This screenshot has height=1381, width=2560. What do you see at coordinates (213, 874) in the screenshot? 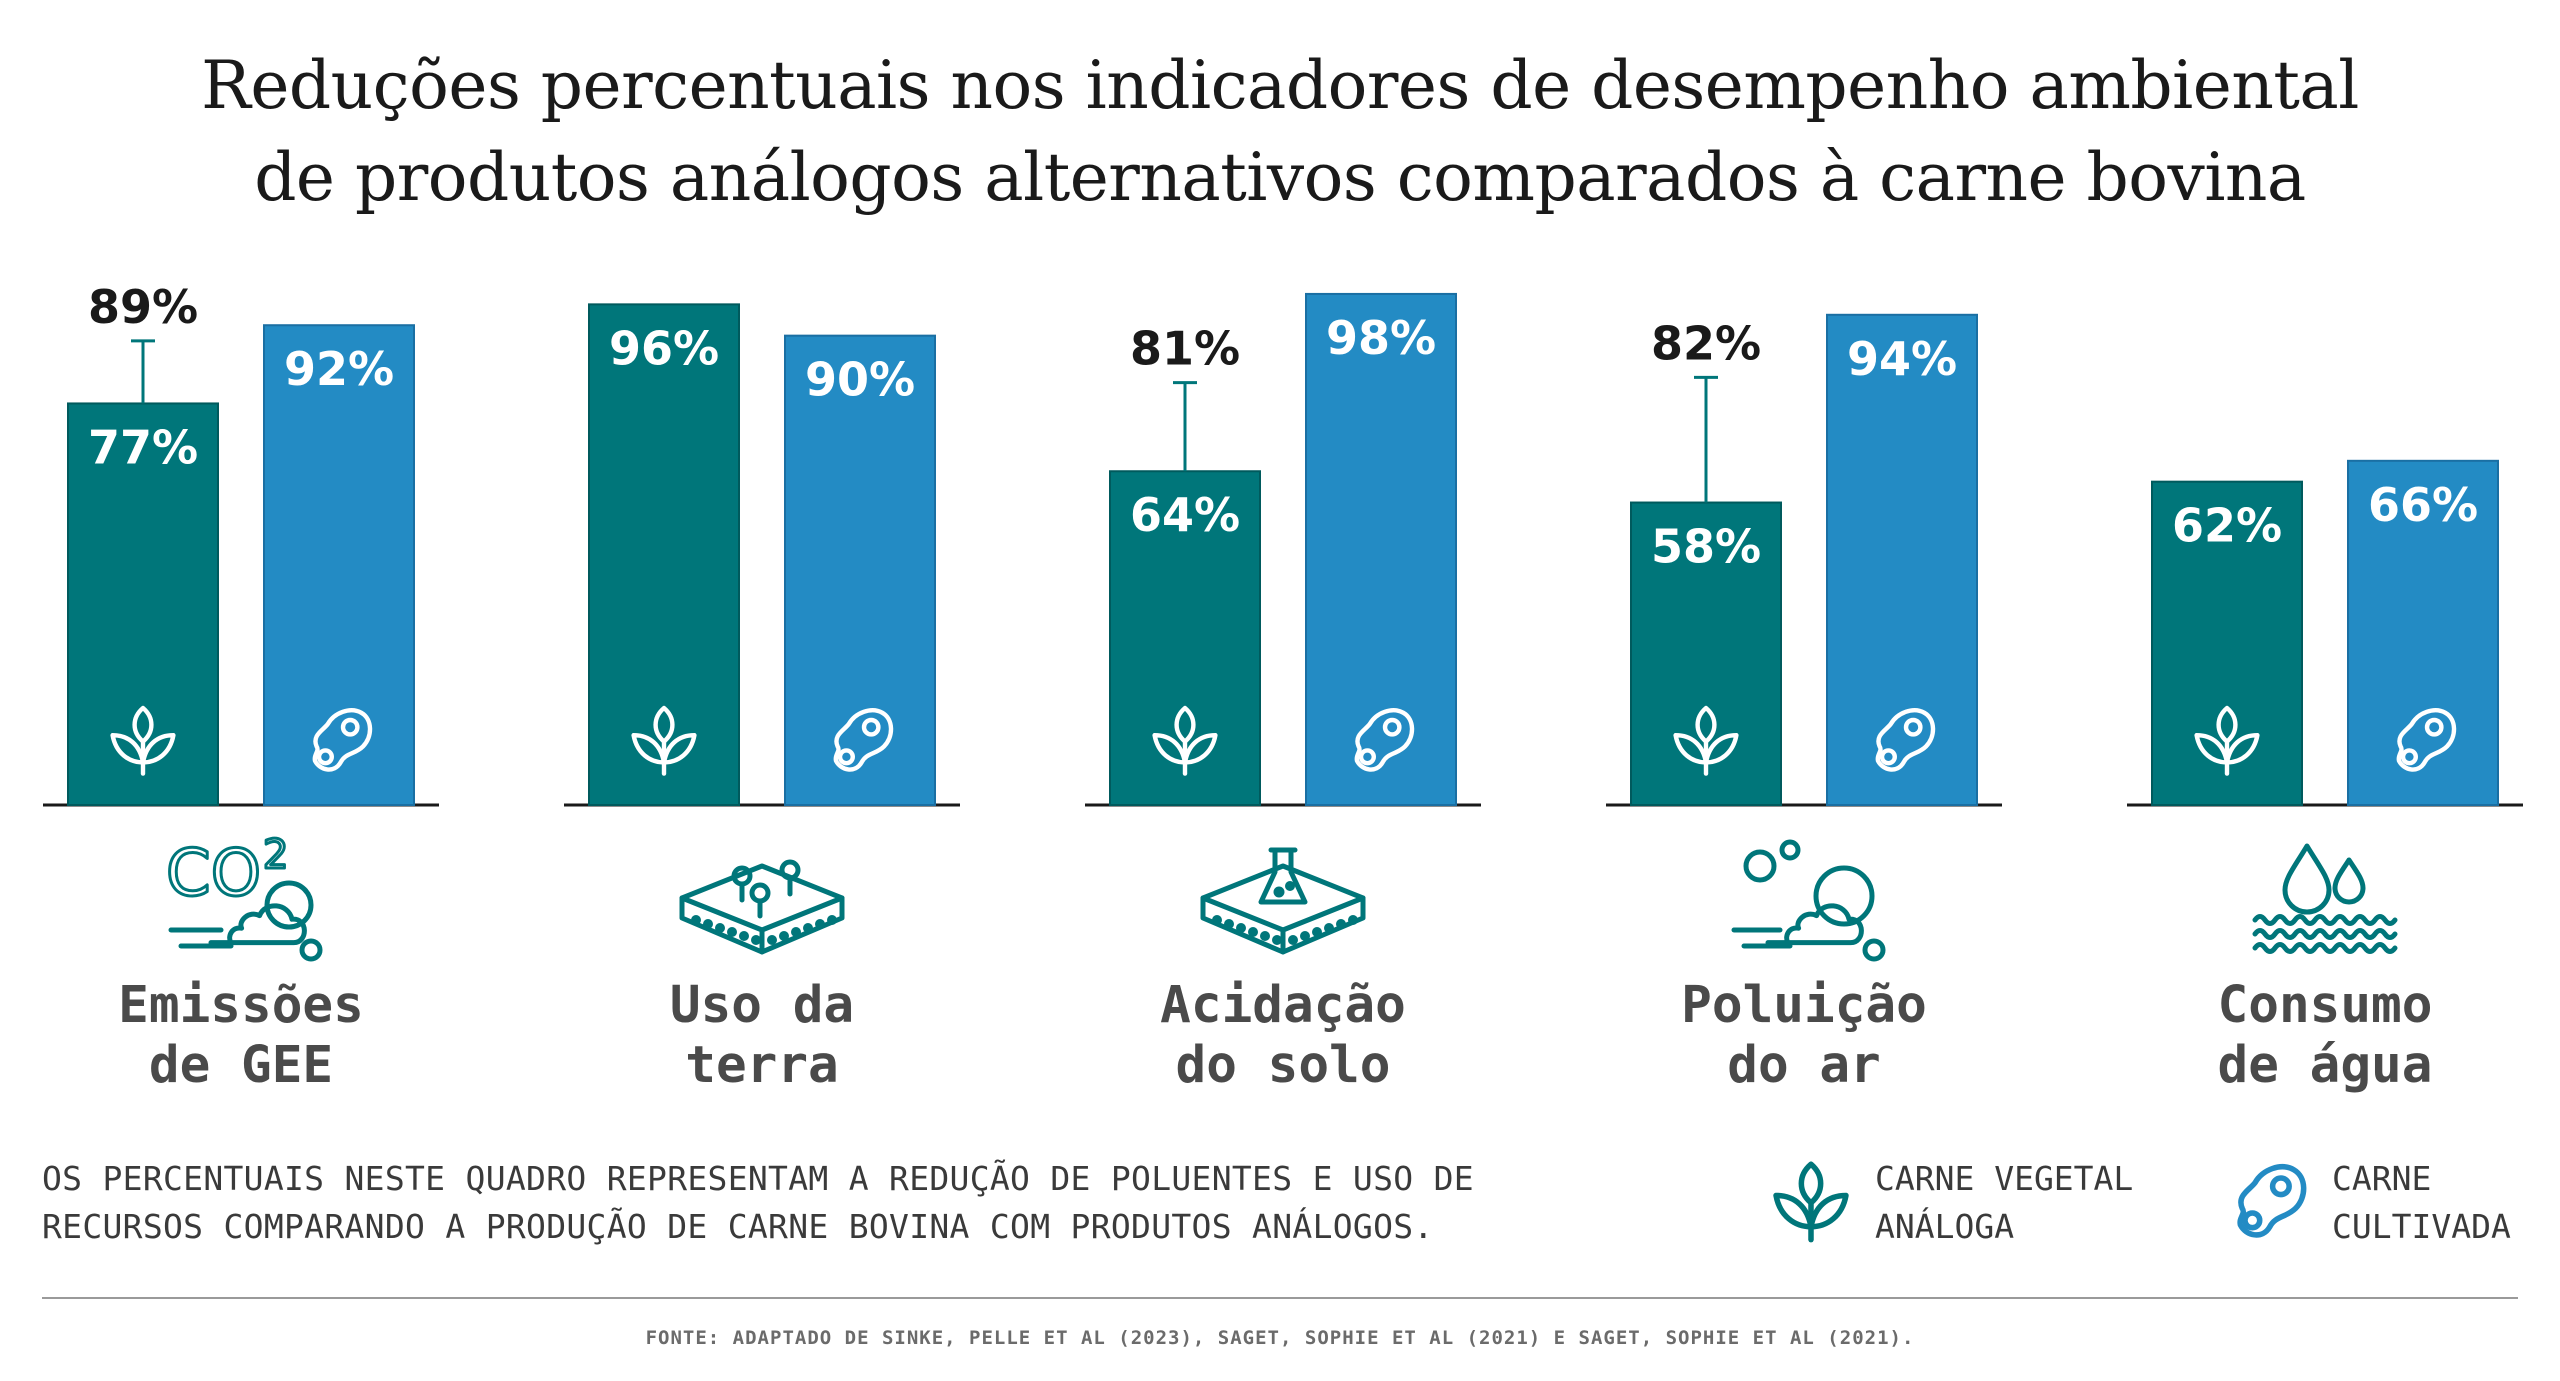
I see `svg-text: CO` at bounding box center [213, 874].